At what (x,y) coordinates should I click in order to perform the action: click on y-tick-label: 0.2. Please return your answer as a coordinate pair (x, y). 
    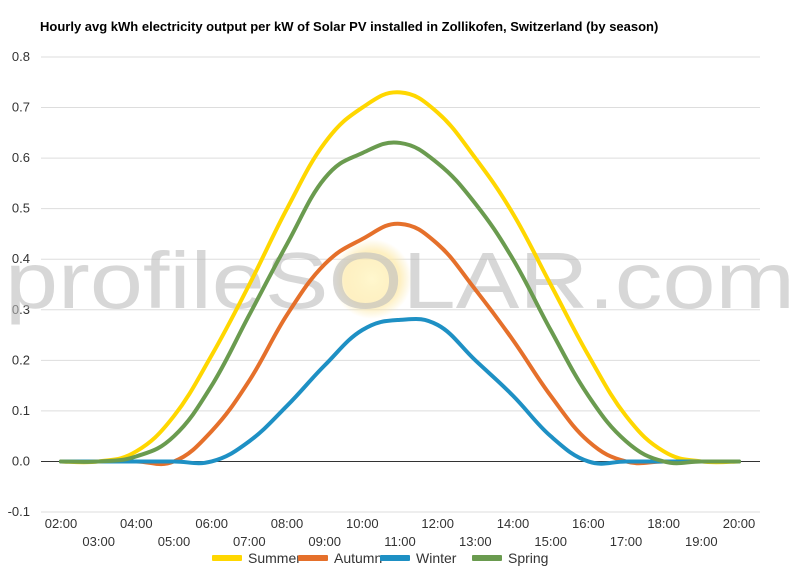
    Looking at the image, I should click on (21, 359).